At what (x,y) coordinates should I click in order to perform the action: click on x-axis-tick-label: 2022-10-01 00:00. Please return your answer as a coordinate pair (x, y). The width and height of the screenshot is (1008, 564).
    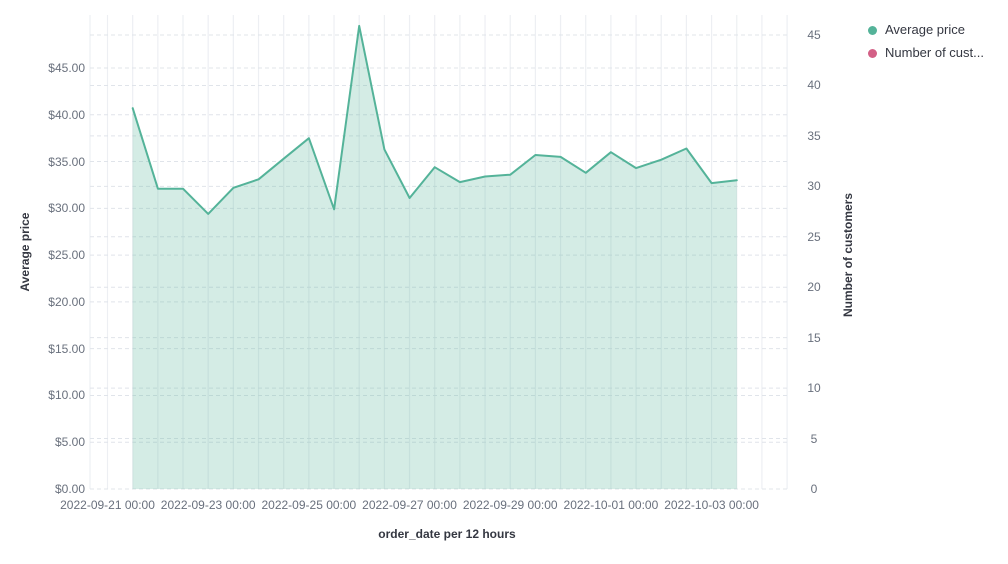
    Looking at the image, I should click on (611, 505).